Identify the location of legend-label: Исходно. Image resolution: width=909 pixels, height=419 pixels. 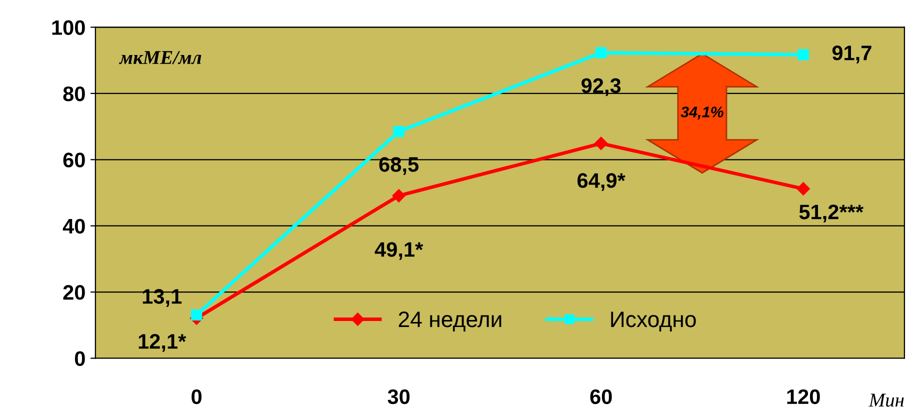
(653, 322).